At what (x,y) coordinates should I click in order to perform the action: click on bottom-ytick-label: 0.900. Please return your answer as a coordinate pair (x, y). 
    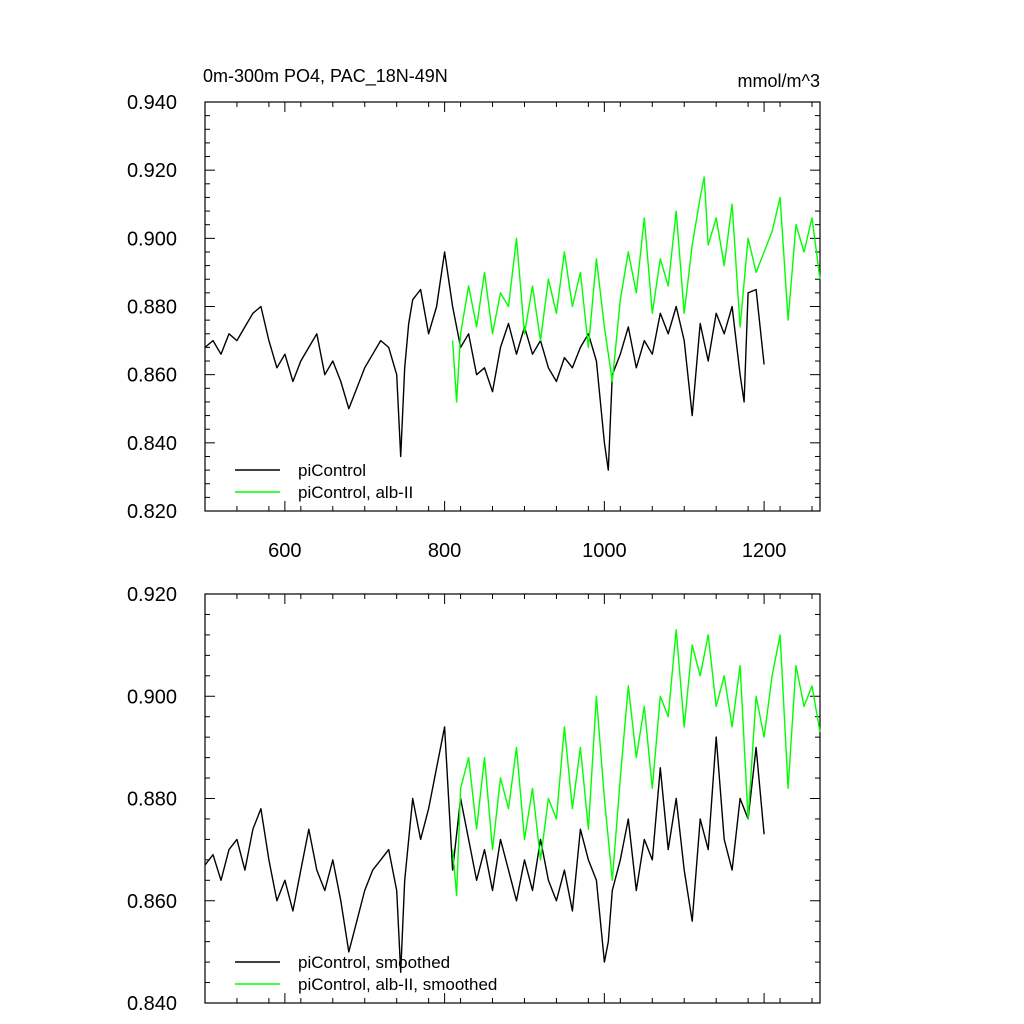
    Looking at the image, I should click on (152, 697).